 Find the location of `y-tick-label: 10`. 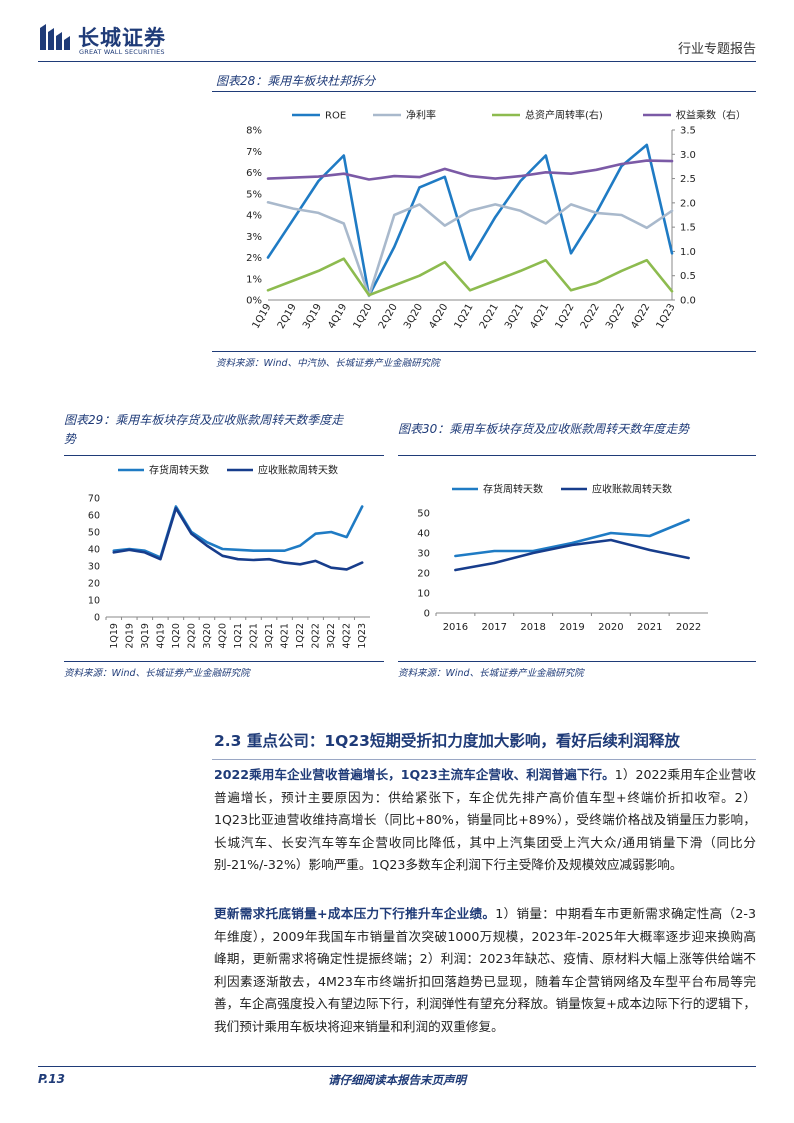

y-tick-label: 10 is located at coordinates (94, 601).